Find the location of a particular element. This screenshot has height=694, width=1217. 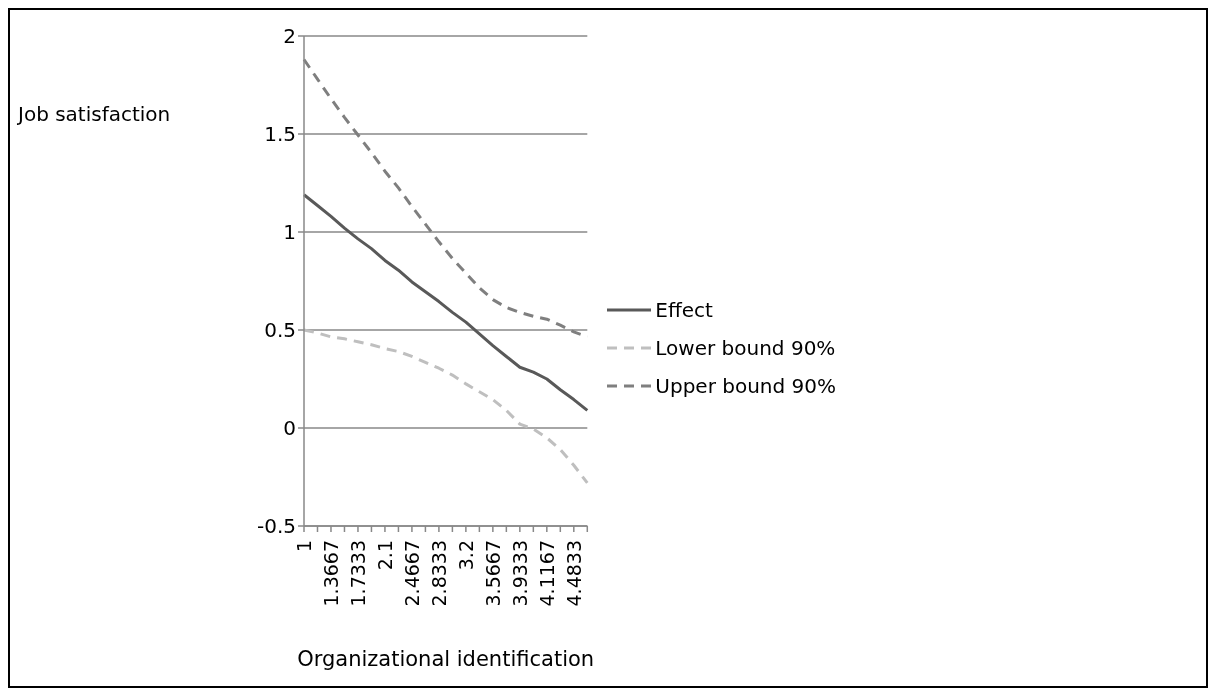

y-tick-label: 0 is located at coordinates (289, 428).